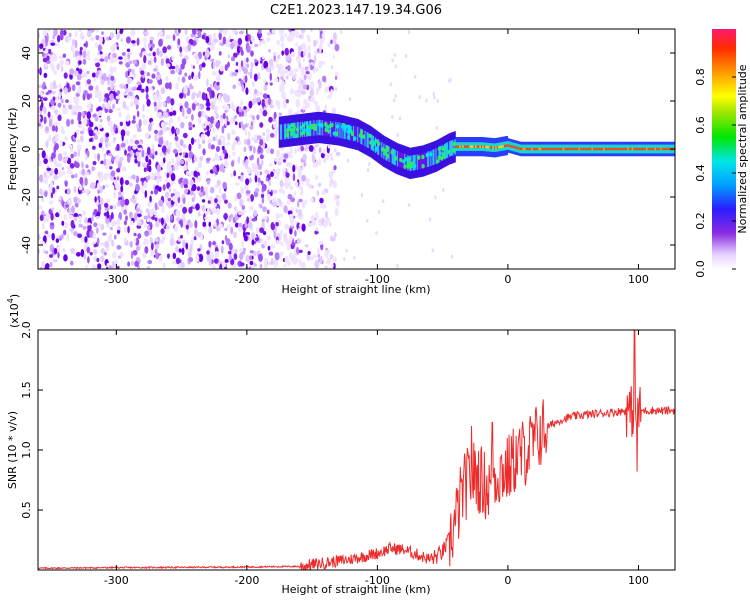 This screenshot has height=600, width=750. What do you see at coordinates (507, 279) in the screenshot?
I see `spectrogram-x-tick-label: 0` at bounding box center [507, 279].